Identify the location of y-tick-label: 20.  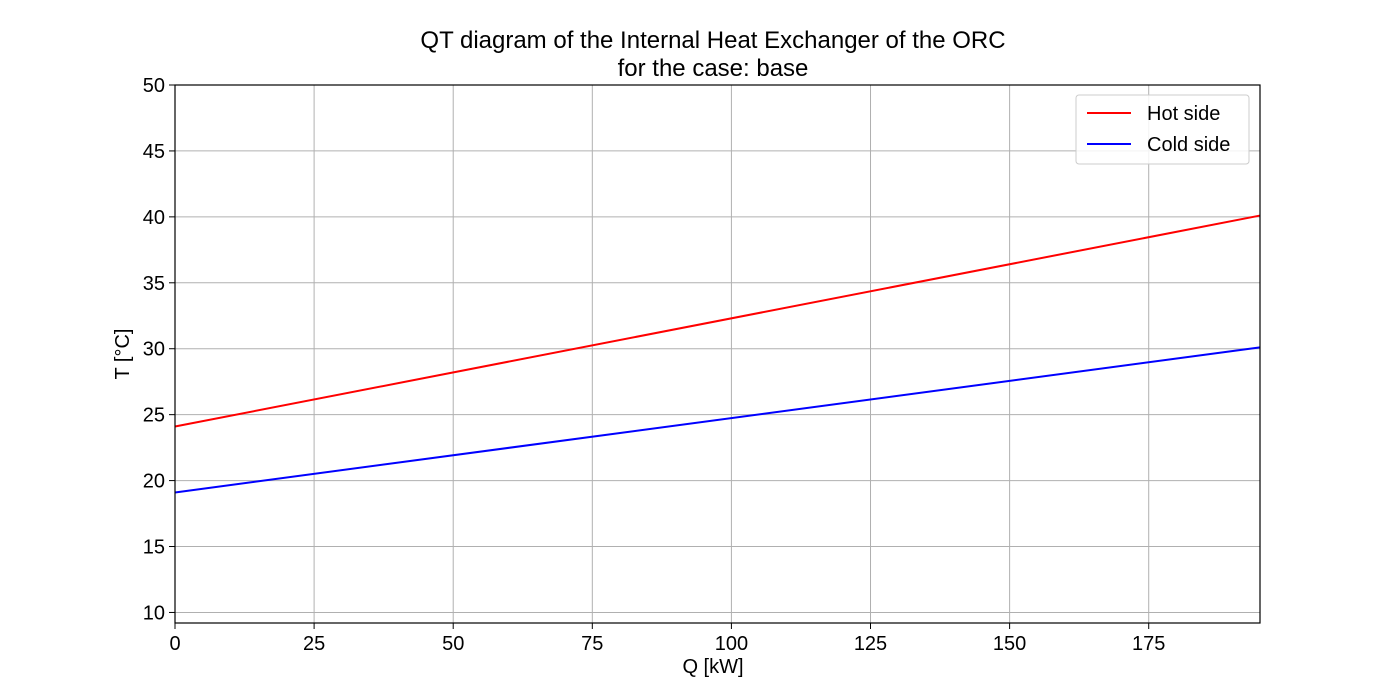
(154, 482).